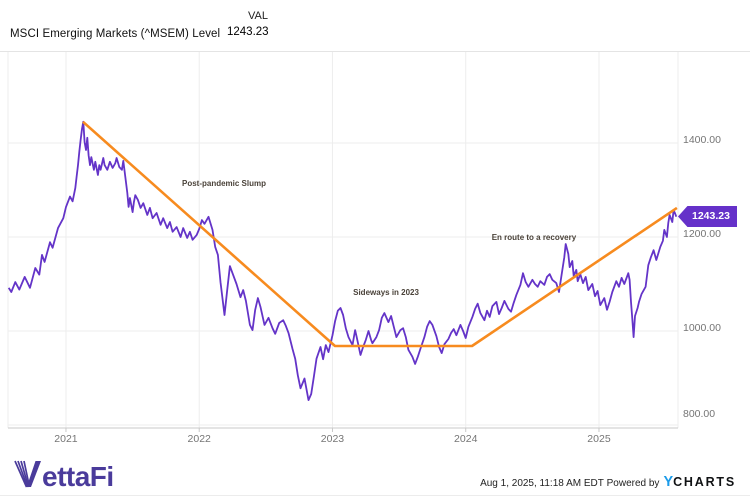 The height and width of the screenshot is (497, 750). I want to click on vettafi-logo: ettaFi, so click(70, 473).